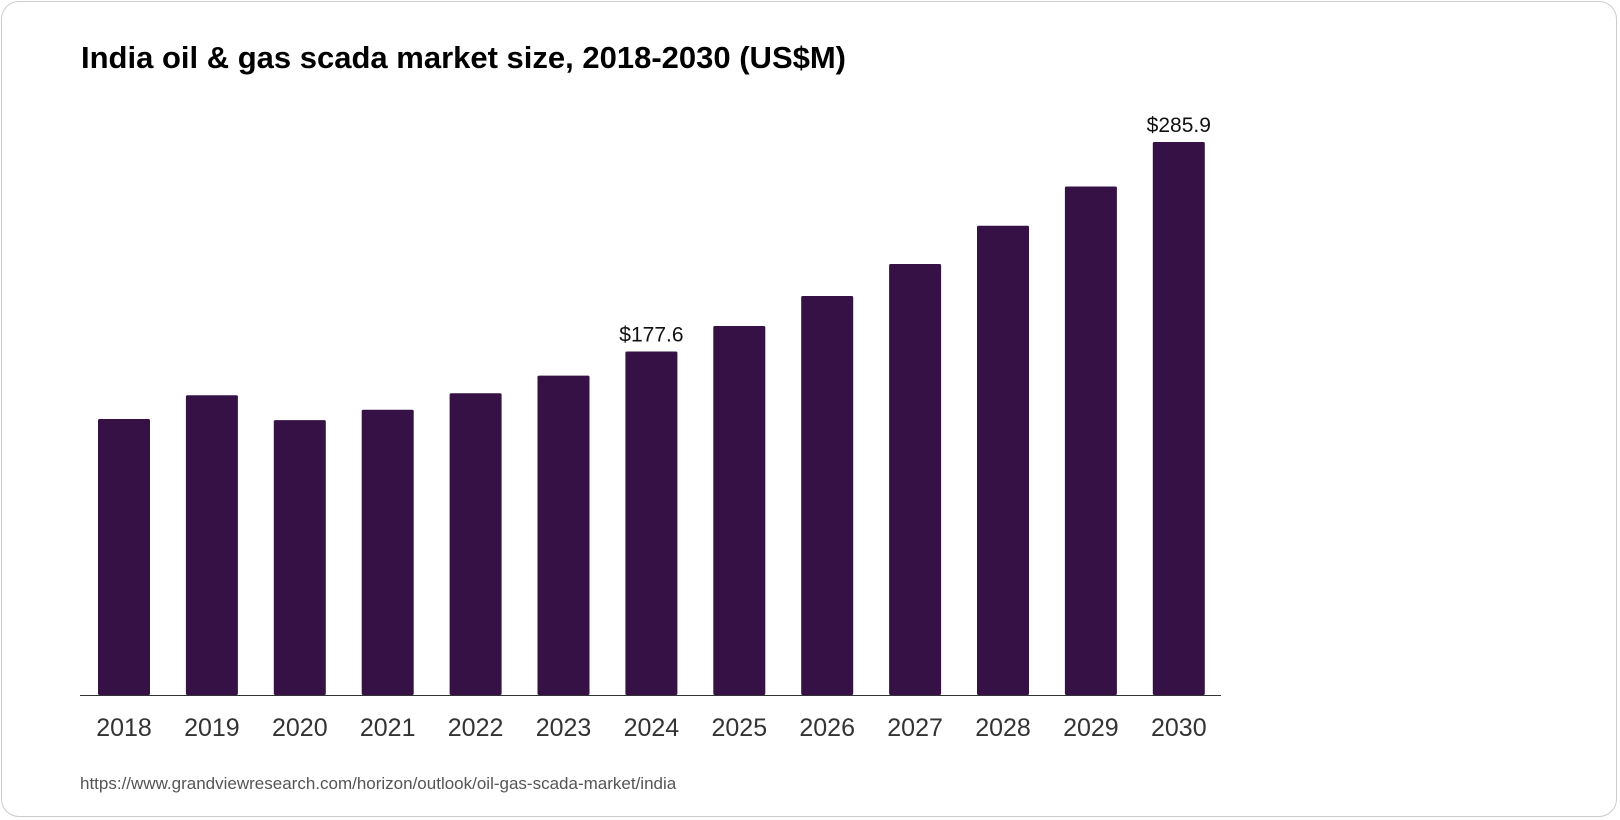 This screenshot has width=1620, height=820. Describe the element at coordinates (475, 544) in the screenshot. I see `bar-2022` at that location.